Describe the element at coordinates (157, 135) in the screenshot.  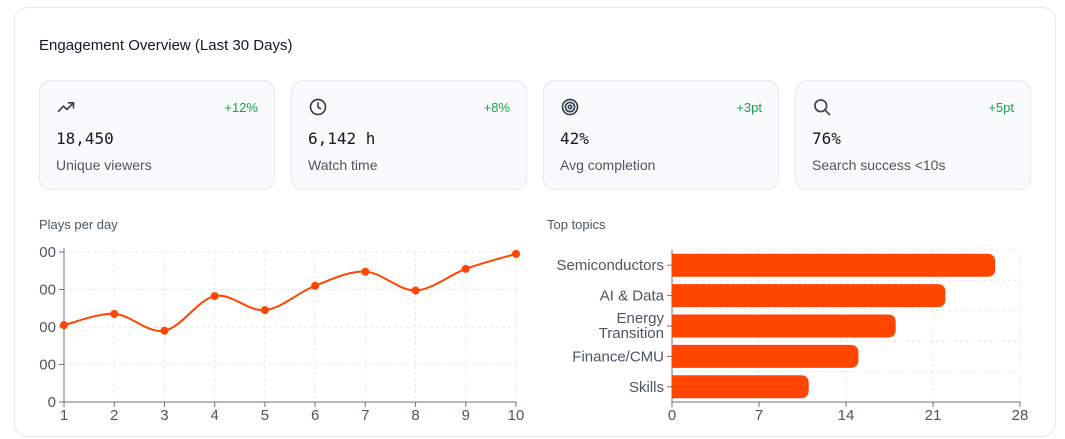
I see `kpi-card-unique-viewers: +12% 18,450 Unique viewers` at that location.